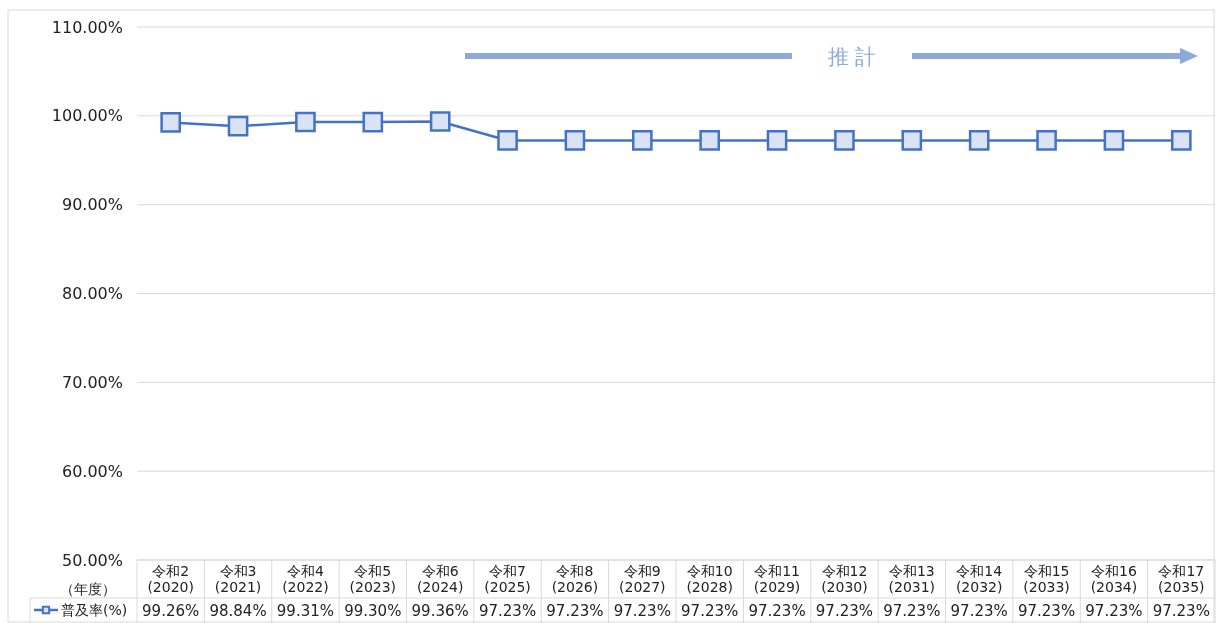  What do you see at coordinates (777, 579) in the screenshot?
I see `x-tick-label: 令和11 (2029)` at bounding box center [777, 579].